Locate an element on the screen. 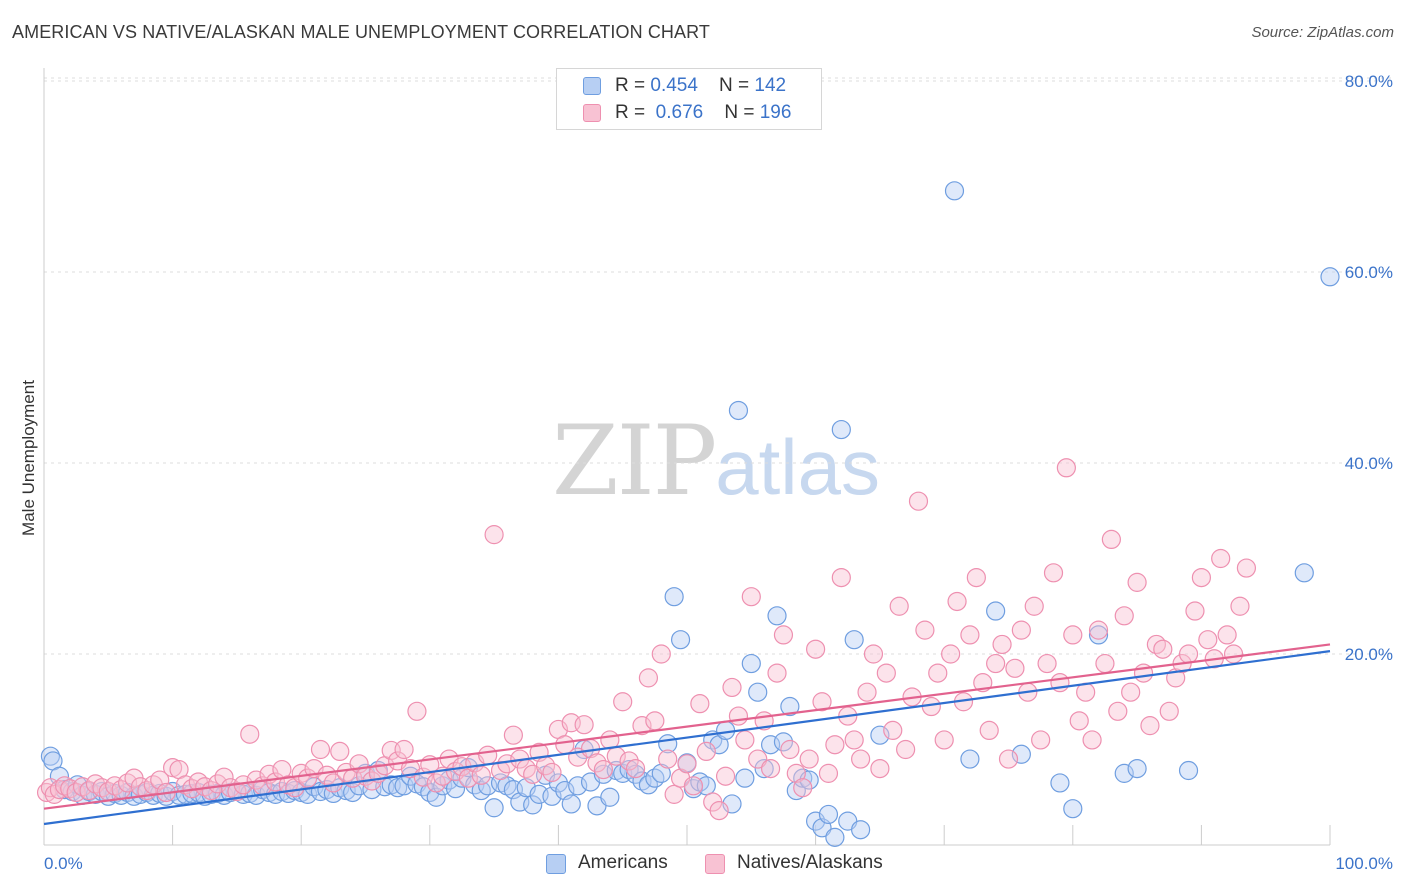  watermark: ZIPatlas is located at coordinates (716, 461).